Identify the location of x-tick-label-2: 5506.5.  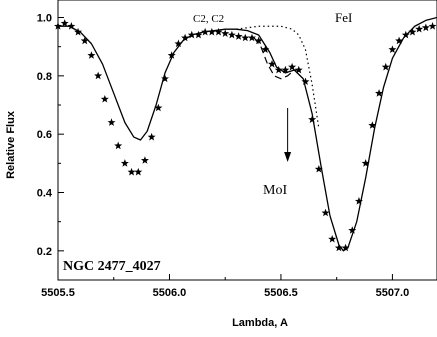
(281, 293).